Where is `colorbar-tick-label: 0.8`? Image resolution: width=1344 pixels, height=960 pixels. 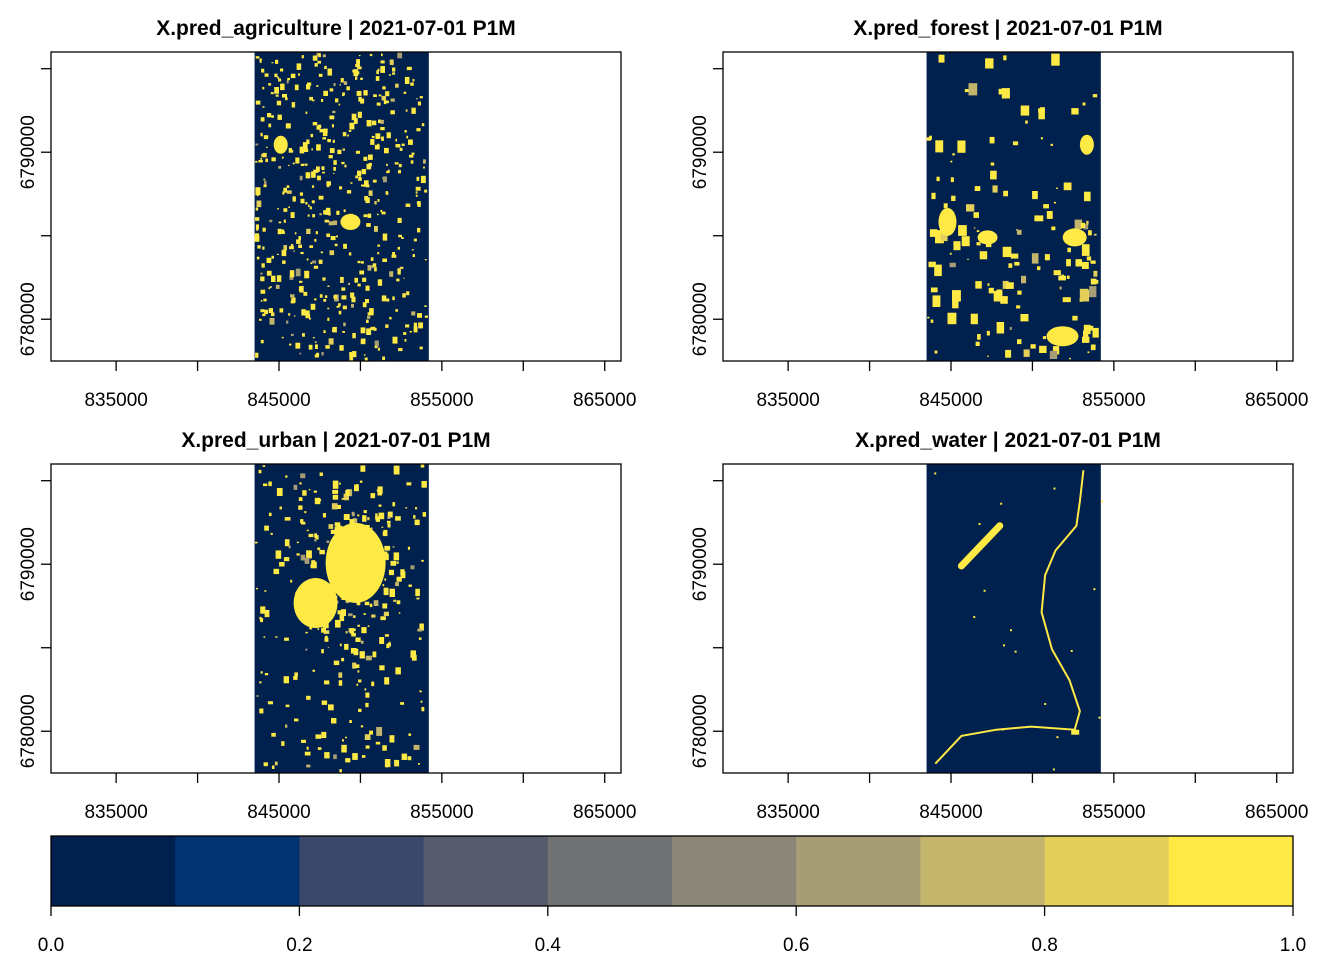
colorbar-tick-label: 0.8 is located at coordinates (1044, 945).